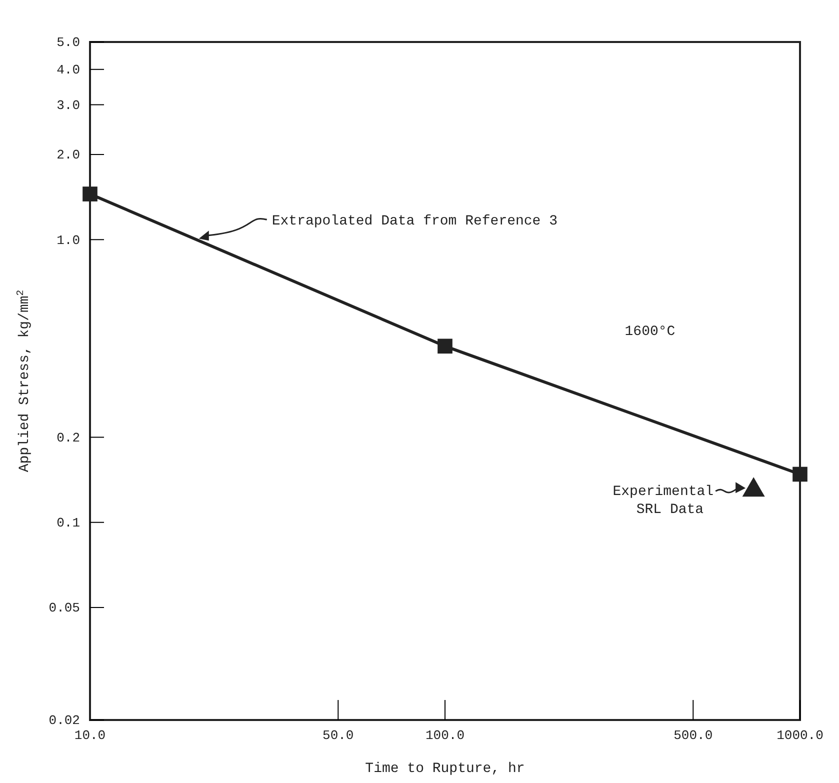 The image size is (839, 783). Describe the element at coordinates (693, 736) in the screenshot. I see `x-tick-label: 500.0` at that location.